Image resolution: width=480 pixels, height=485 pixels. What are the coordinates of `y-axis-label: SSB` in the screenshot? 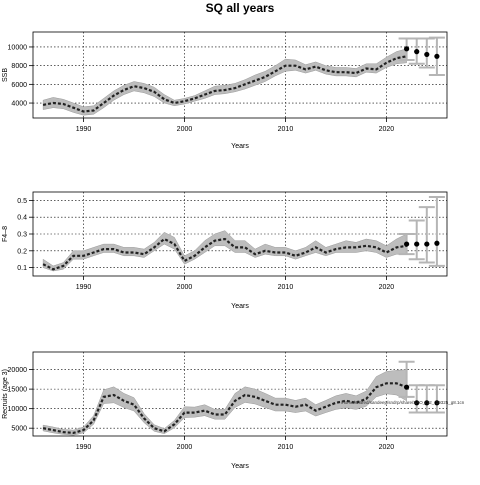 It's located at (5, 75).